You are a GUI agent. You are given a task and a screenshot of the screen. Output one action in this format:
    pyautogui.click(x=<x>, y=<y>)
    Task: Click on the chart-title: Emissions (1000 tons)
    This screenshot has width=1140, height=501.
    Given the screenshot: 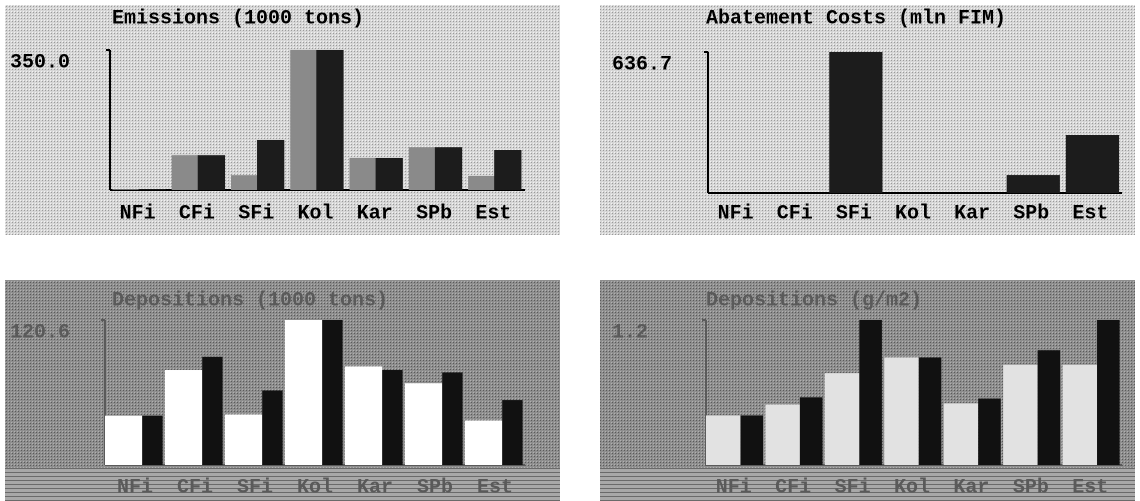 What is the action you would take?
    pyautogui.click(x=238, y=18)
    